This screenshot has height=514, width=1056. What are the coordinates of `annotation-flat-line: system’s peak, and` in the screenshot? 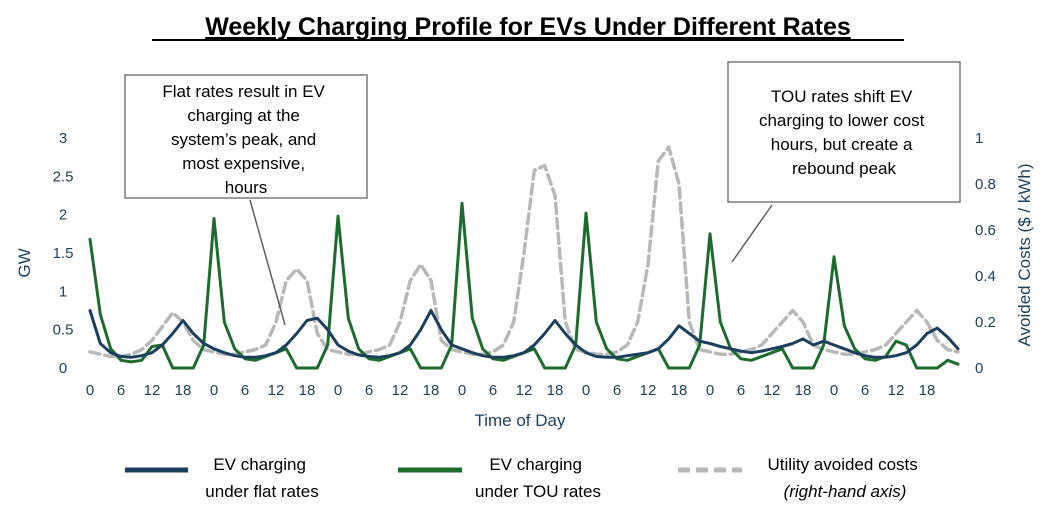 It's located at (243, 139).